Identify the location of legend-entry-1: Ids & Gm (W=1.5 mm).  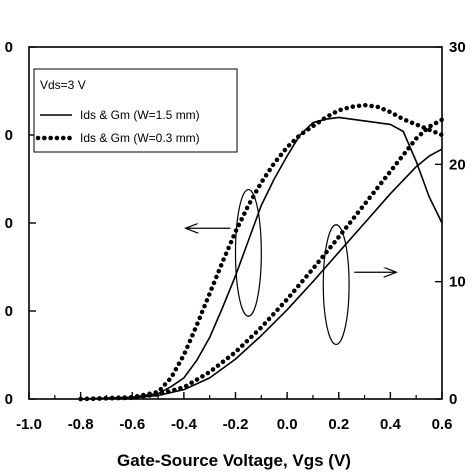
(140, 115).